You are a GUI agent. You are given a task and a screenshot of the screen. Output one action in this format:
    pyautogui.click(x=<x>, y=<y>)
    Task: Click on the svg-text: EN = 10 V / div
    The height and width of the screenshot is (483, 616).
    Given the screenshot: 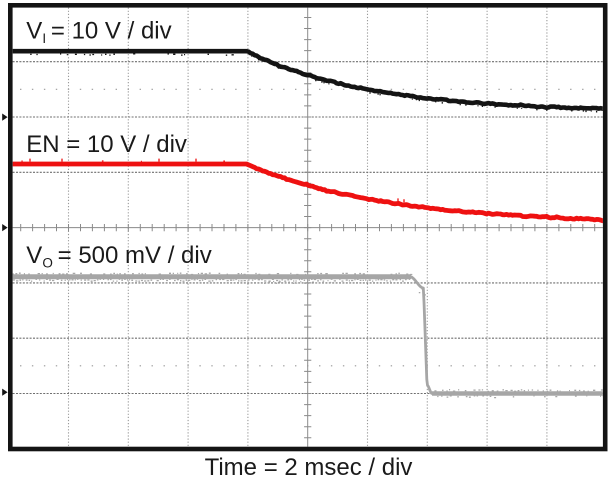 What is the action you would take?
    pyautogui.click(x=106, y=144)
    